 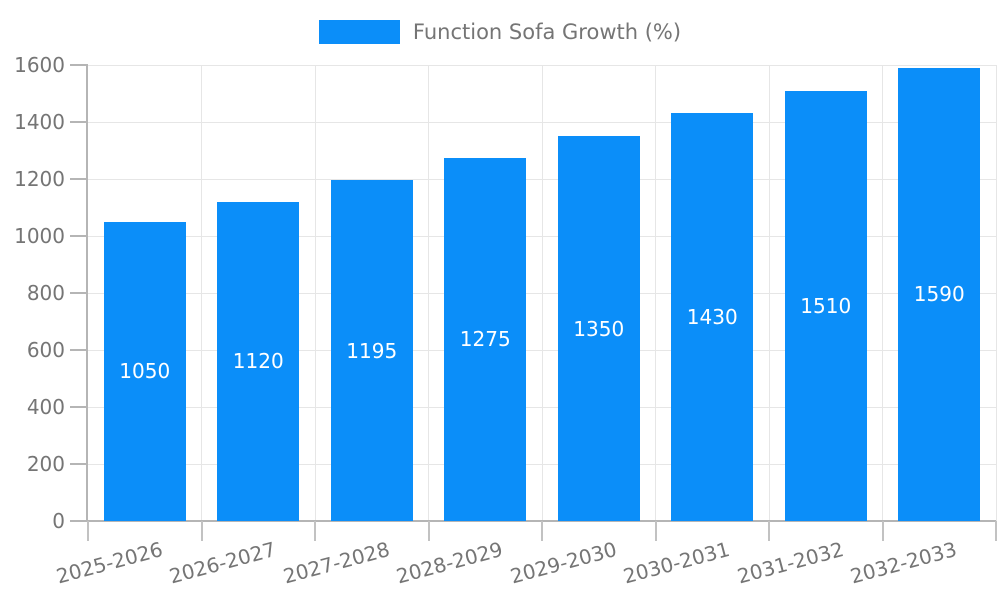 I want to click on y-tick-label: 1600, so click(x=39, y=65).